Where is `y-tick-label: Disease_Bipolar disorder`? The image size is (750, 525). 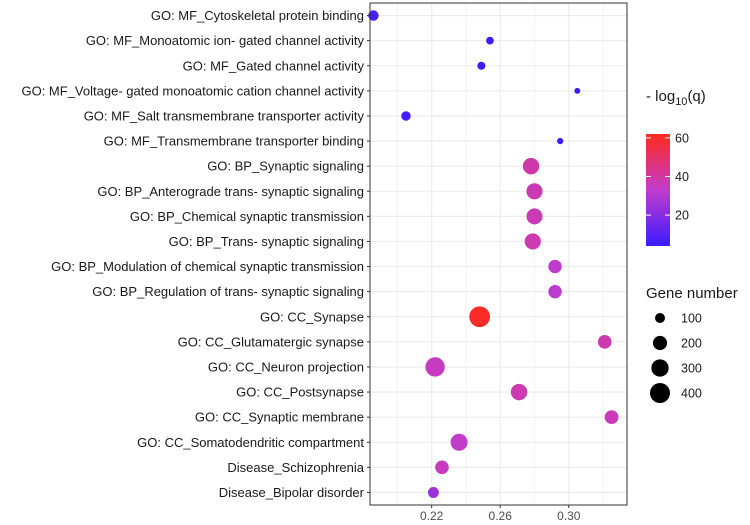 y-tick-label: Disease_Bipolar disorder is located at coordinates (292, 492).